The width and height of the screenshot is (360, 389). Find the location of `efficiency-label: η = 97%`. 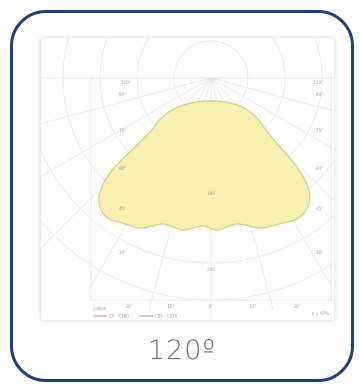

efficiency-label: η = 97% is located at coordinates (321, 313).